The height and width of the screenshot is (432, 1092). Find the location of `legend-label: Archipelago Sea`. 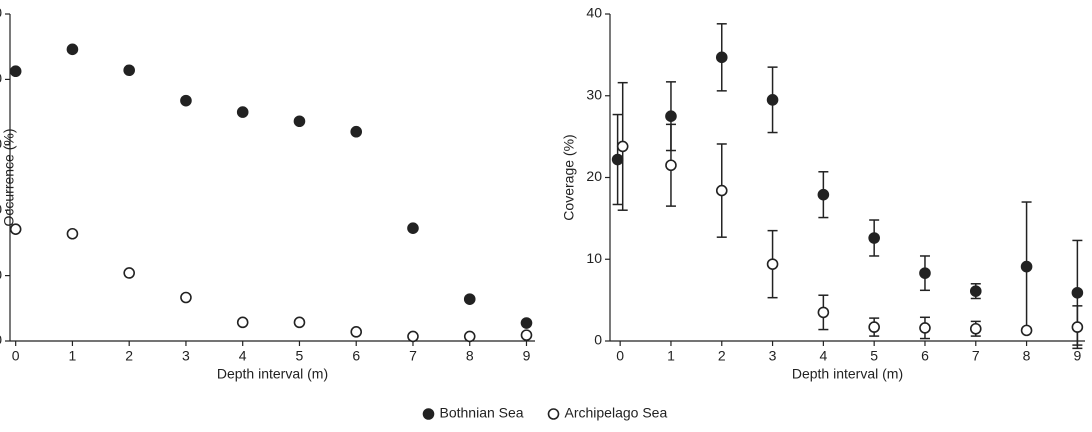

legend-label: Archipelago Sea is located at coordinates (616, 413).